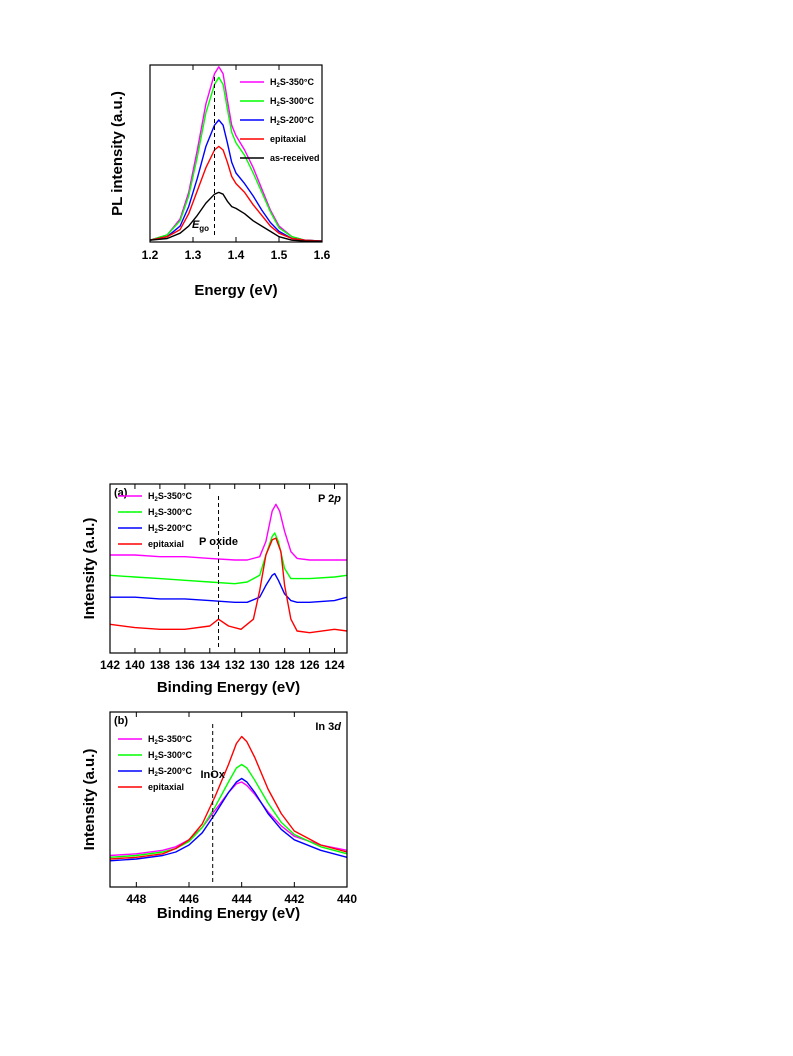  I want to click on x-tick-label-in3d-1: 446, so click(189, 899).